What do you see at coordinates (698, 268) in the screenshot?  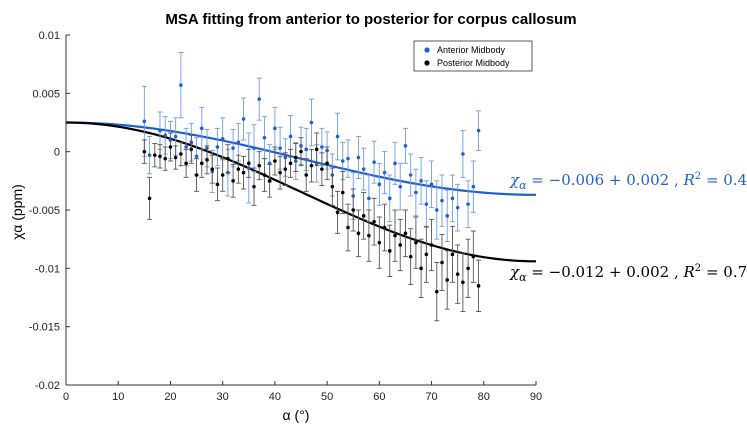 I see `eq-posterior-sup: 2` at bounding box center [698, 268].